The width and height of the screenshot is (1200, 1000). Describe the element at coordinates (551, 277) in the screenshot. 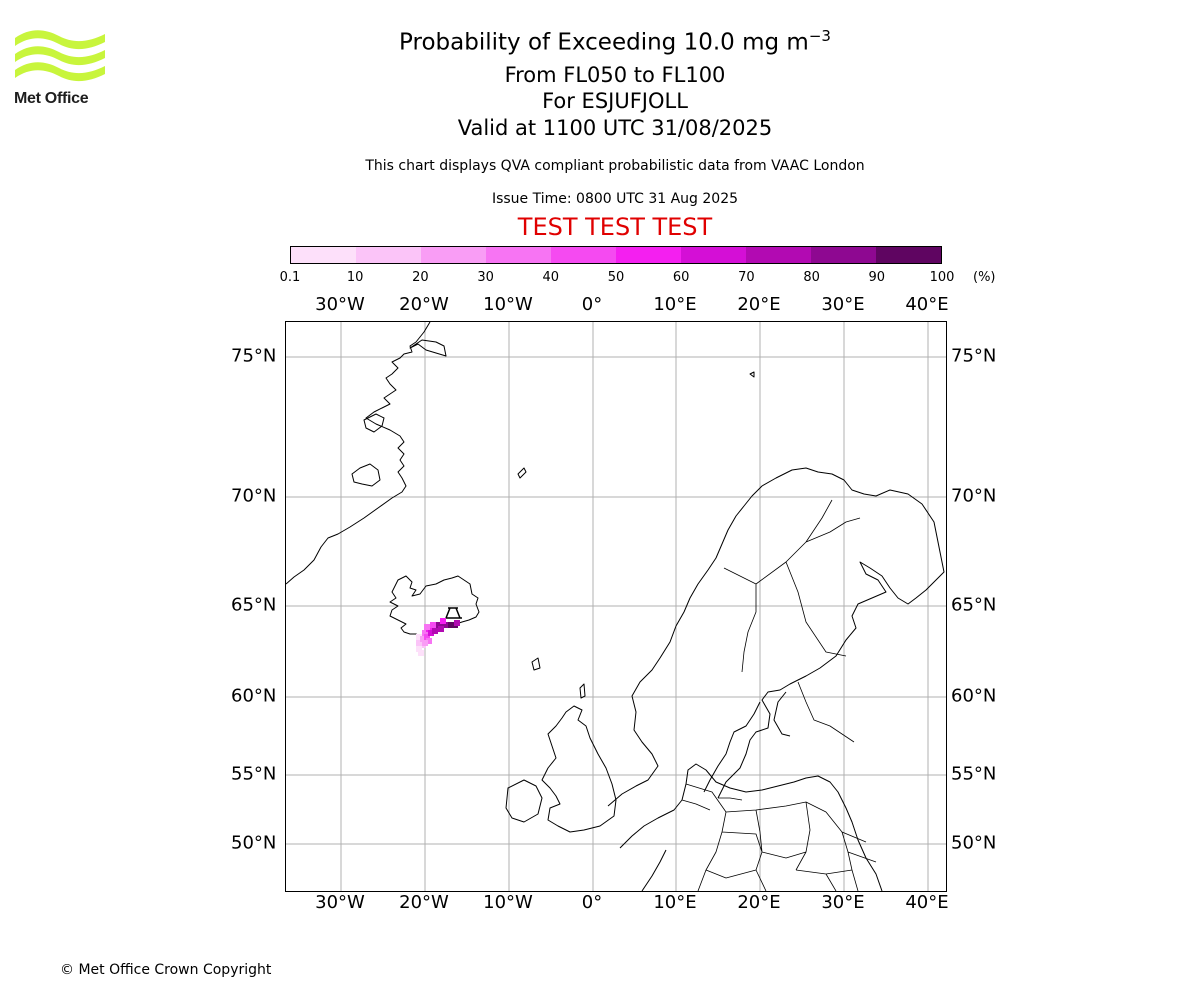

I see `colorbar-tick-label: 40` at that location.